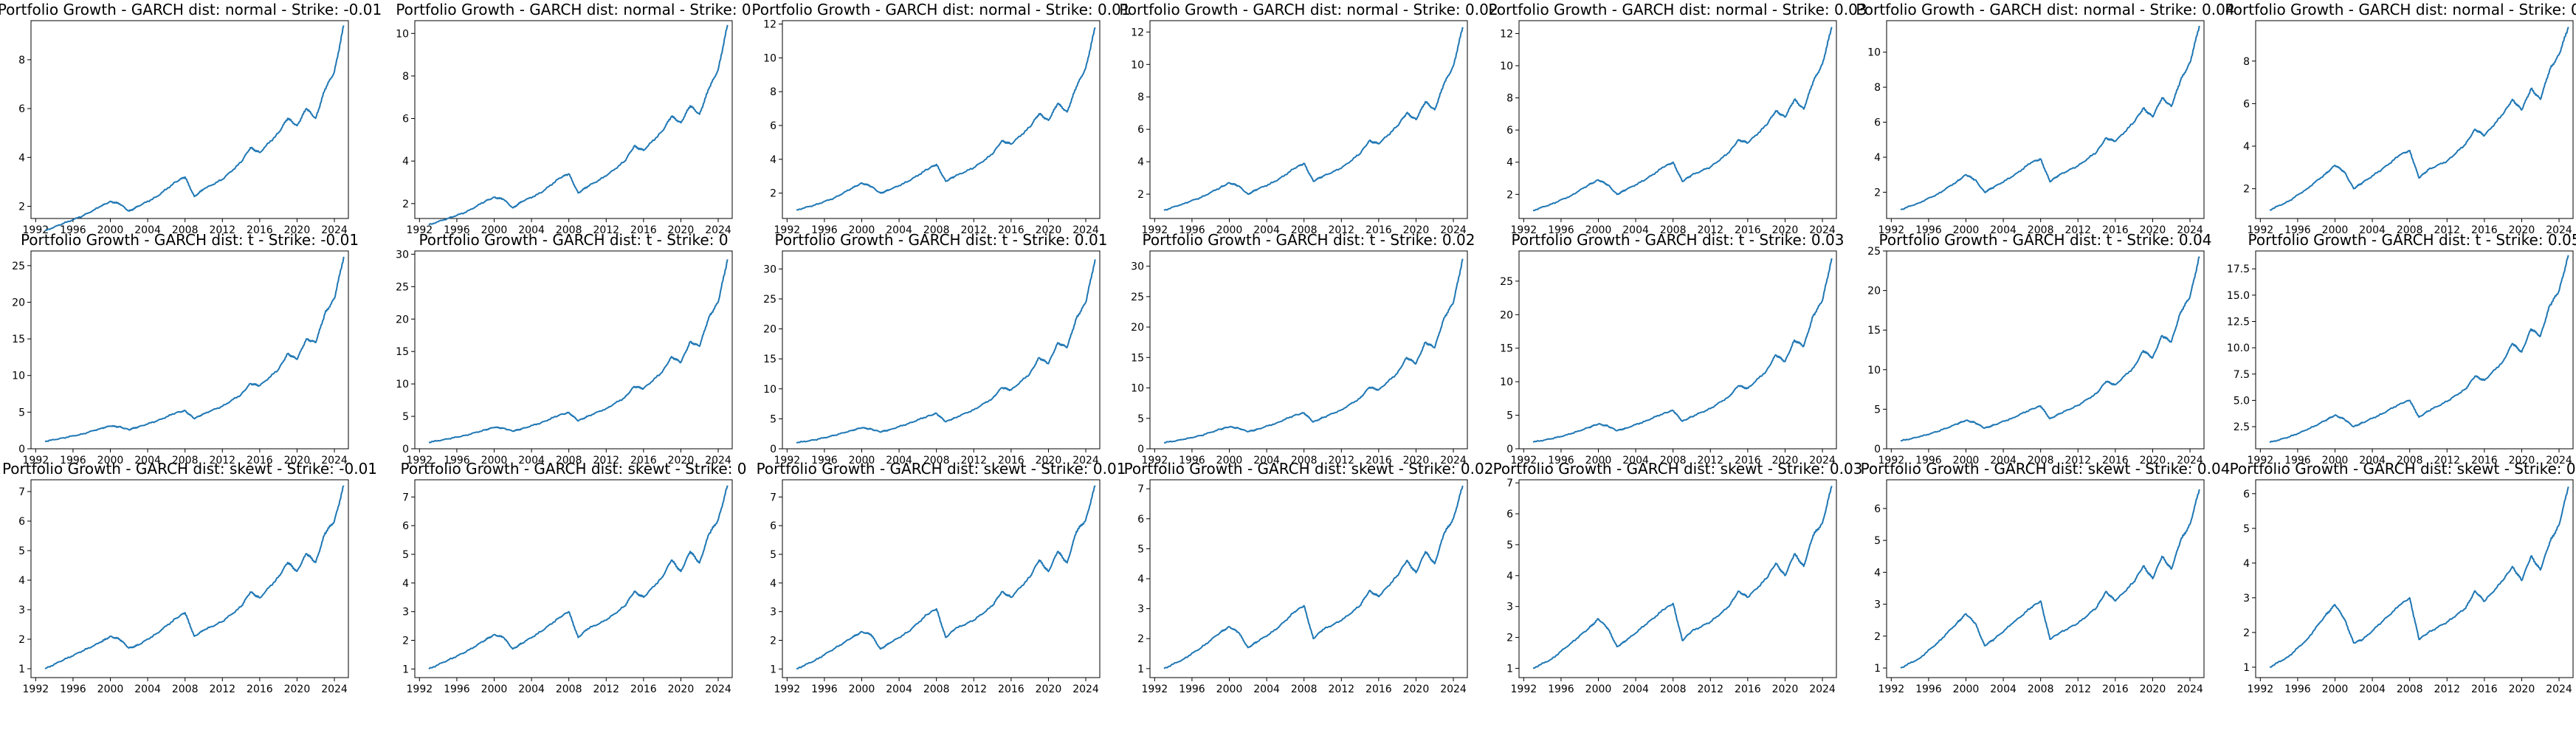 This screenshot has width=2576, height=730. What do you see at coordinates (2239, 296) in the screenshot?
I see `y-tick-label: 15.0` at bounding box center [2239, 296].